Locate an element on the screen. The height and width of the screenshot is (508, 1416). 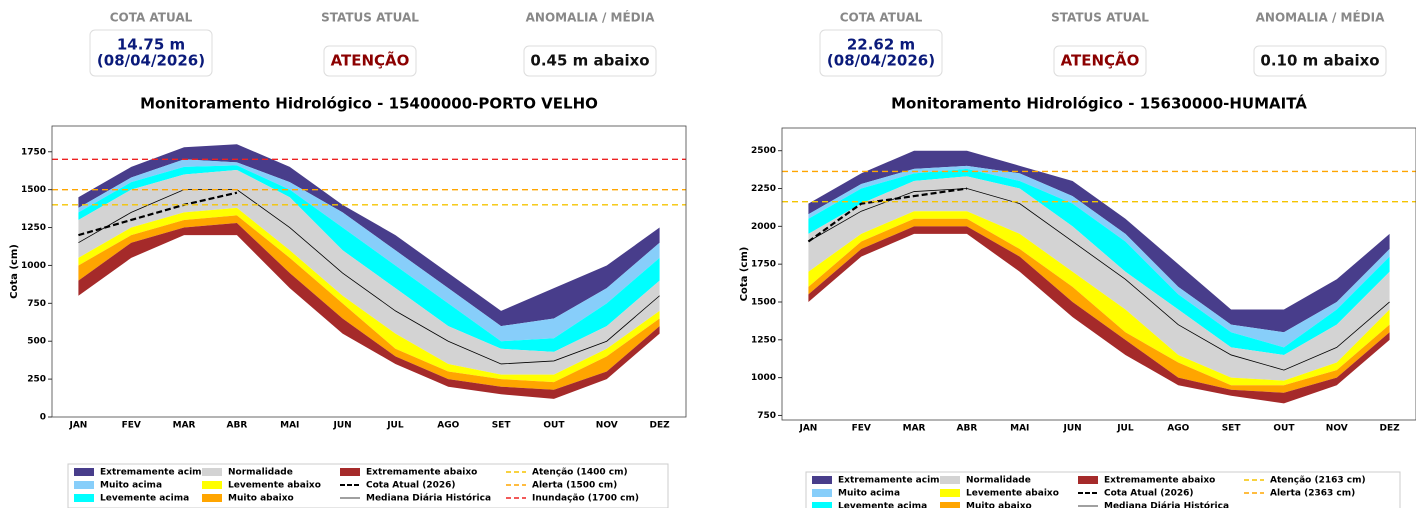
card-value: 0.45 m abaixo is located at coordinates (589, 61).